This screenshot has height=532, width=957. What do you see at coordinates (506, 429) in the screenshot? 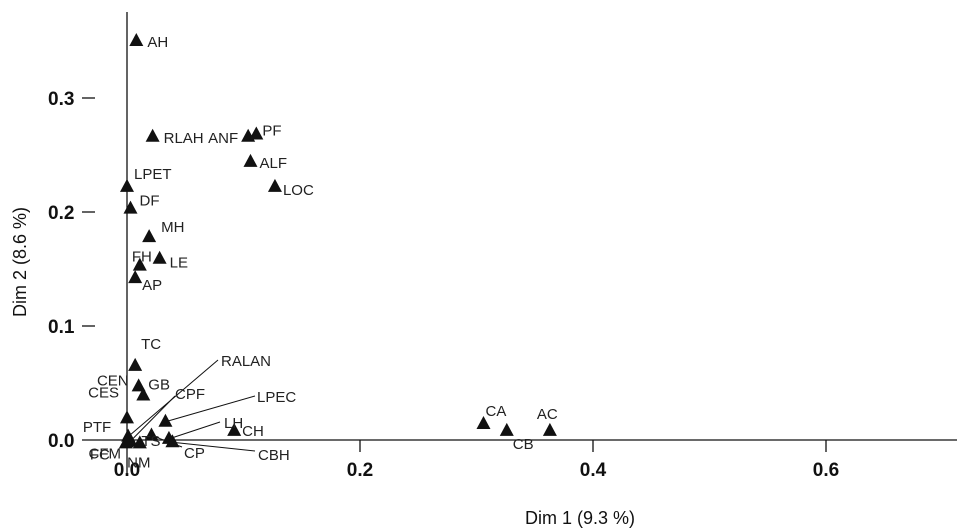
I see `marker-cb` at bounding box center [506, 429].